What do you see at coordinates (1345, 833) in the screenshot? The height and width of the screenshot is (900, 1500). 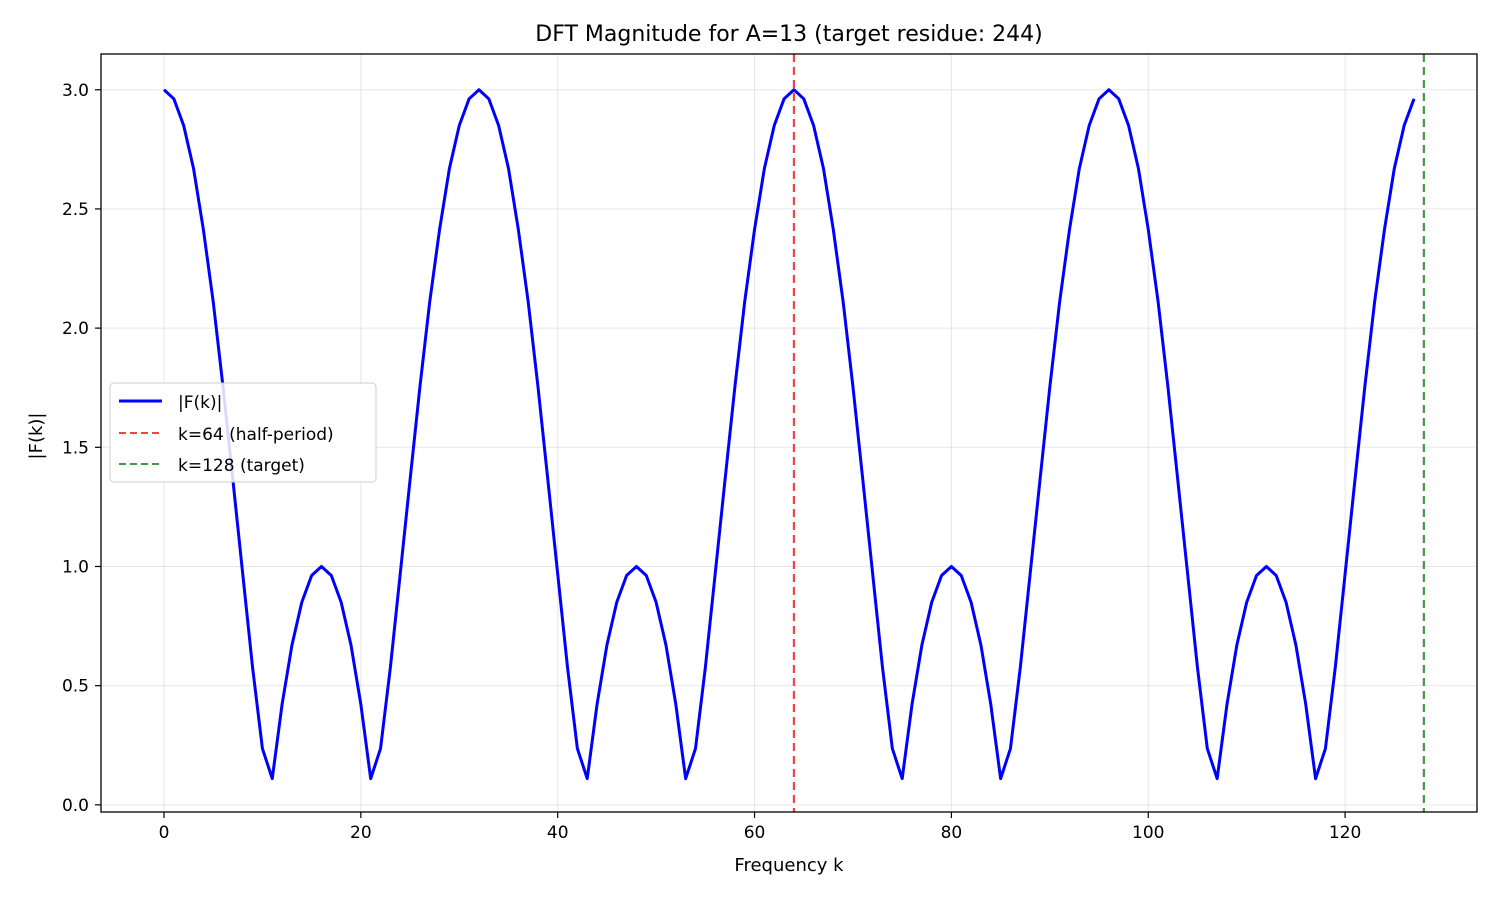 I see `x-tick-label: 120` at bounding box center [1345, 833].